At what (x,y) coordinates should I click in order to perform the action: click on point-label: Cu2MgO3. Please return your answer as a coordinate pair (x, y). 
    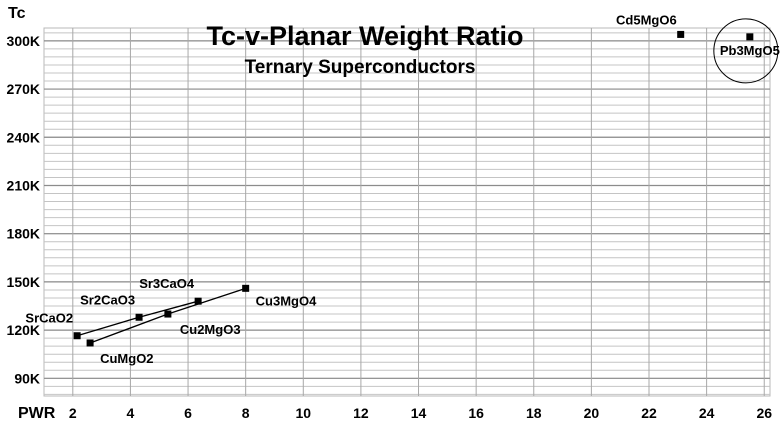
    Looking at the image, I should click on (210, 329).